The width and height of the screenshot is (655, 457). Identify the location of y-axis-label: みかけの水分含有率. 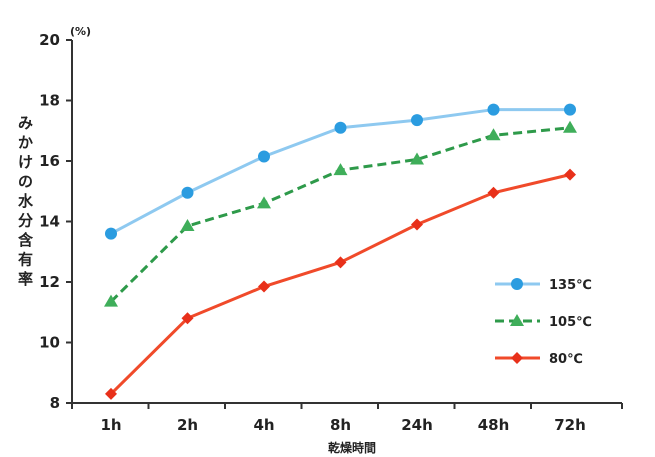
(26, 201).